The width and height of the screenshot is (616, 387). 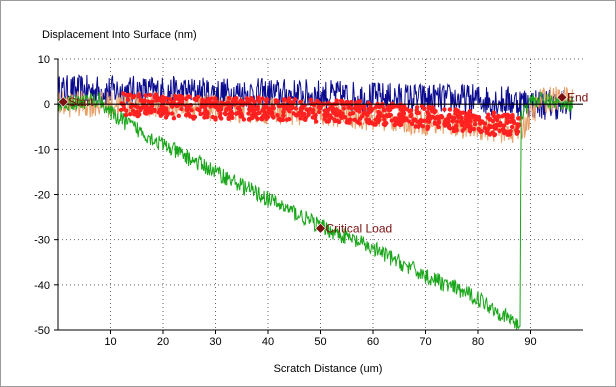 What do you see at coordinates (42, 331) in the screenshot?
I see `y-tick-label: -50` at bounding box center [42, 331].